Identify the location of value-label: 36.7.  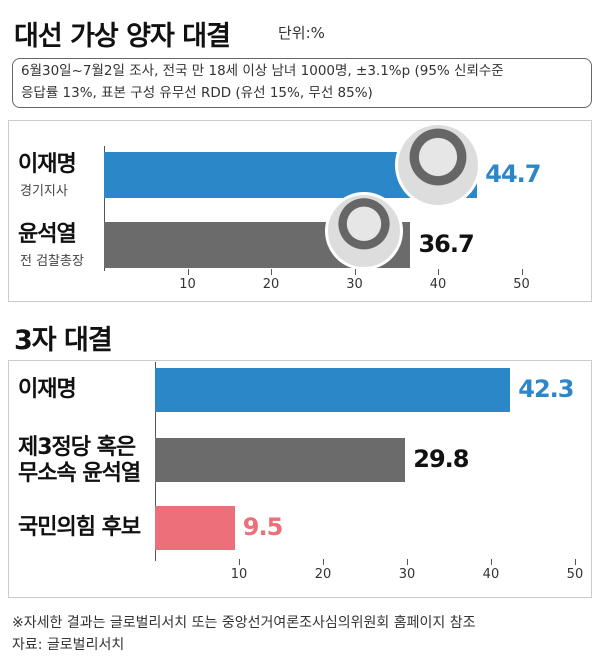
(446, 244).